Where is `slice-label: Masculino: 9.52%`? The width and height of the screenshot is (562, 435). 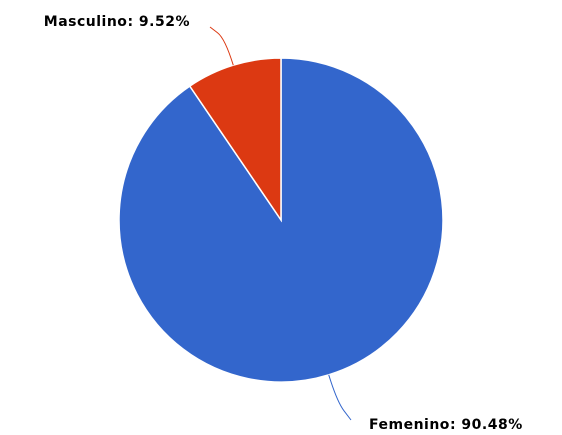 slice-label: Masculino: 9.52% is located at coordinates (117, 22).